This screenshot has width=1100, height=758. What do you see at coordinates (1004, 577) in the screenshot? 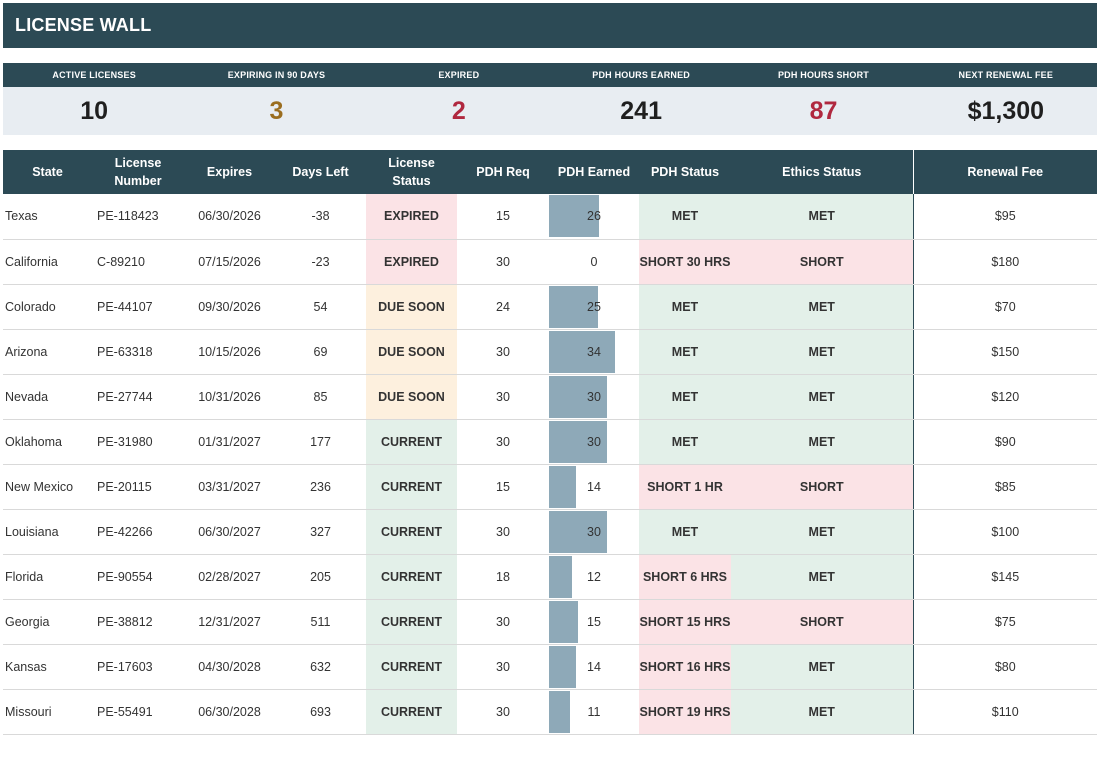
I see `cell-renewal-fee: $145` at bounding box center [1004, 577].